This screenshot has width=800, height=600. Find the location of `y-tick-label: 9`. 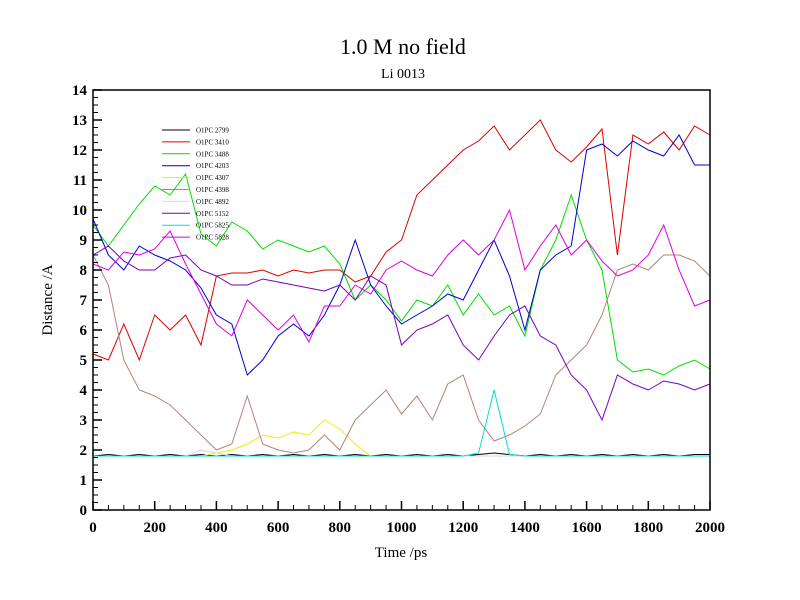

y-tick-label: 9 is located at coordinates (84, 241).